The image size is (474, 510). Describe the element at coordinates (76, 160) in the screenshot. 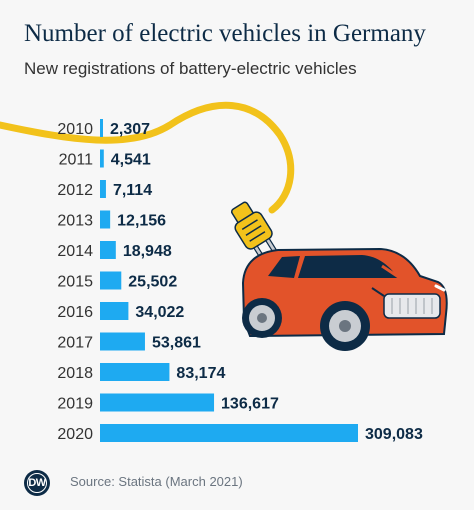

I see `year-label: 2011` at that location.